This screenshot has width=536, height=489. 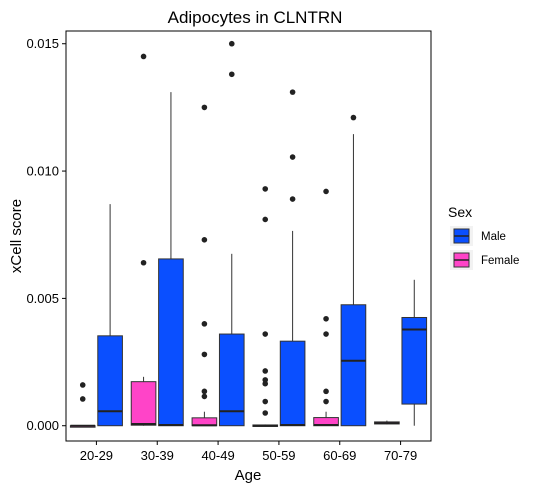 I want to click on x-tick-label: 50-59, so click(x=278, y=455).